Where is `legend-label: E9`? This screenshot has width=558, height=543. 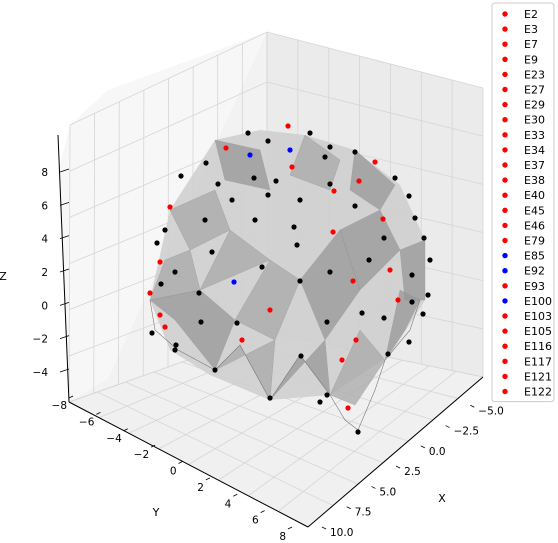
legend-label: E9 is located at coordinates (531, 59).